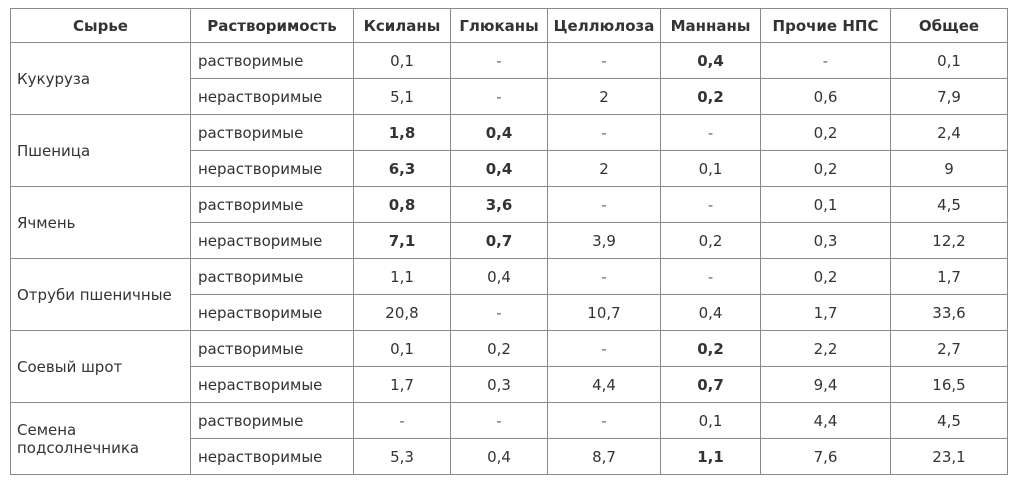 The image size is (1024, 480). What do you see at coordinates (100, 366) in the screenshot?
I see `raw-material-cell: Соевый шрот` at bounding box center [100, 366].